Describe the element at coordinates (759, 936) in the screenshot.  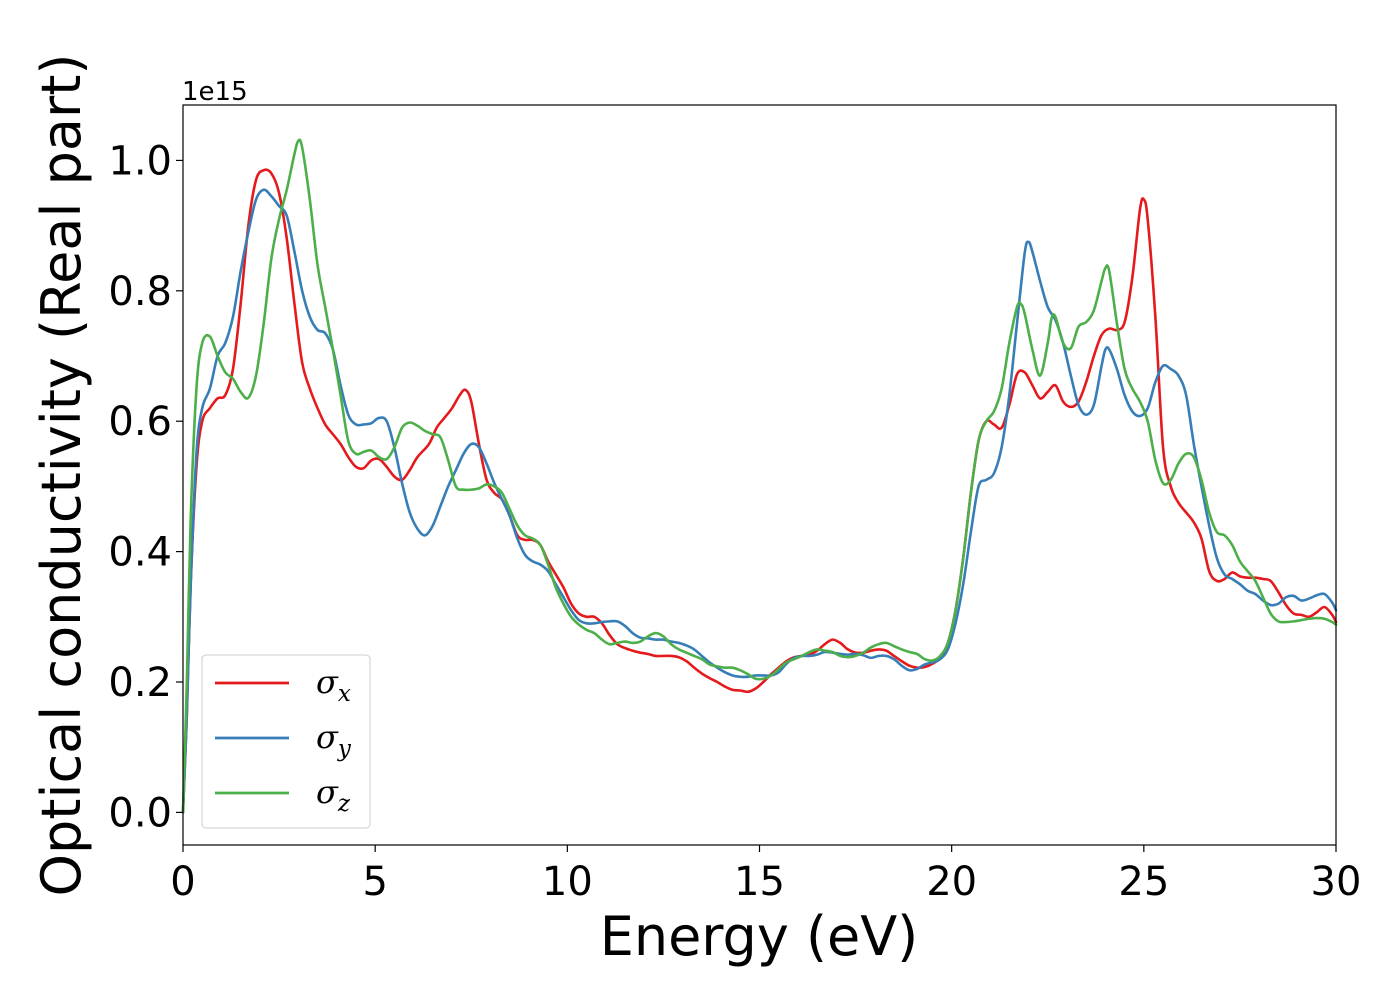
I see `x-axis-title: Energy (eV)` at that location.